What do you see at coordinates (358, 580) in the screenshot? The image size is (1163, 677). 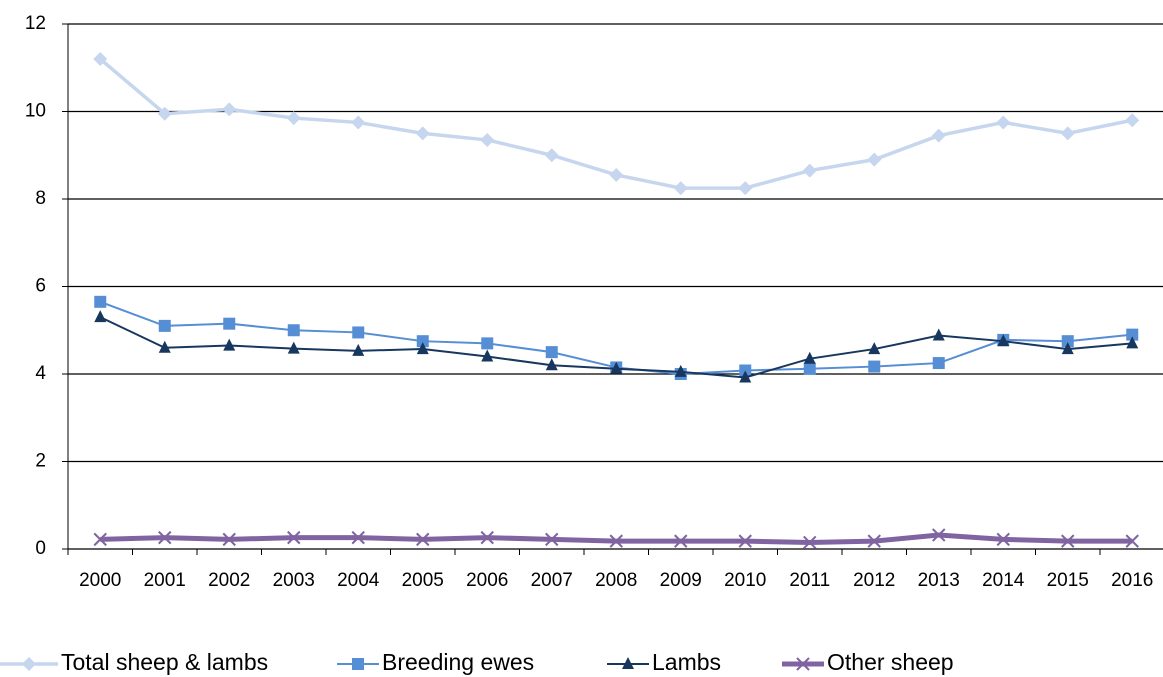 I see `x-tick-label: 2004` at bounding box center [358, 580].